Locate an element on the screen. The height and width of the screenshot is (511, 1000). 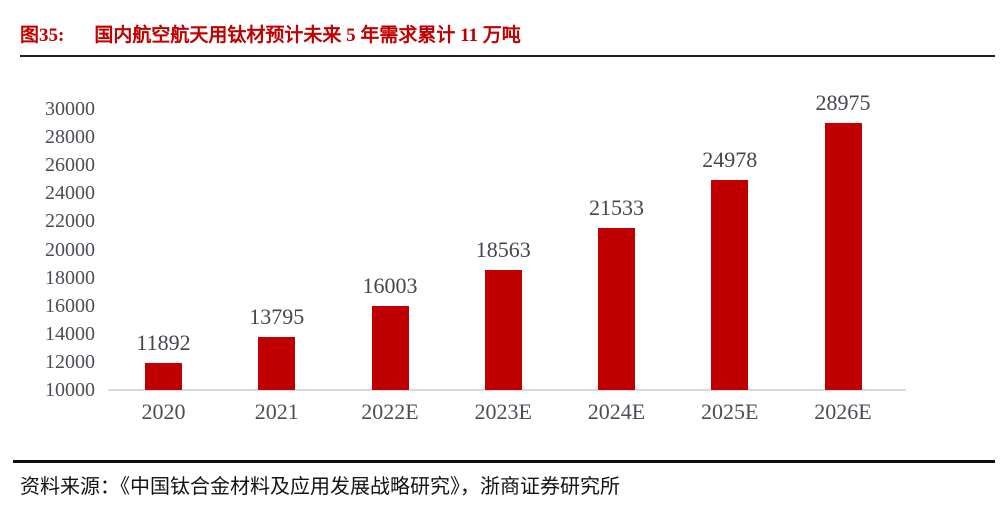
bar-value-label: 28975 is located at coordinates (843, 103).